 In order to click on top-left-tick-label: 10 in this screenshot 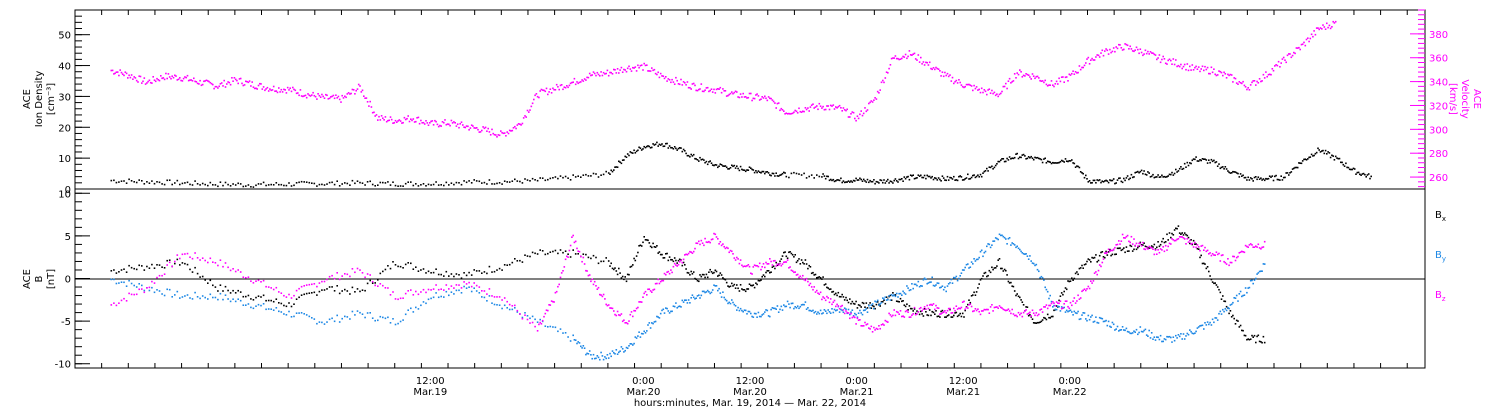, I will do `click(64, 159)`.